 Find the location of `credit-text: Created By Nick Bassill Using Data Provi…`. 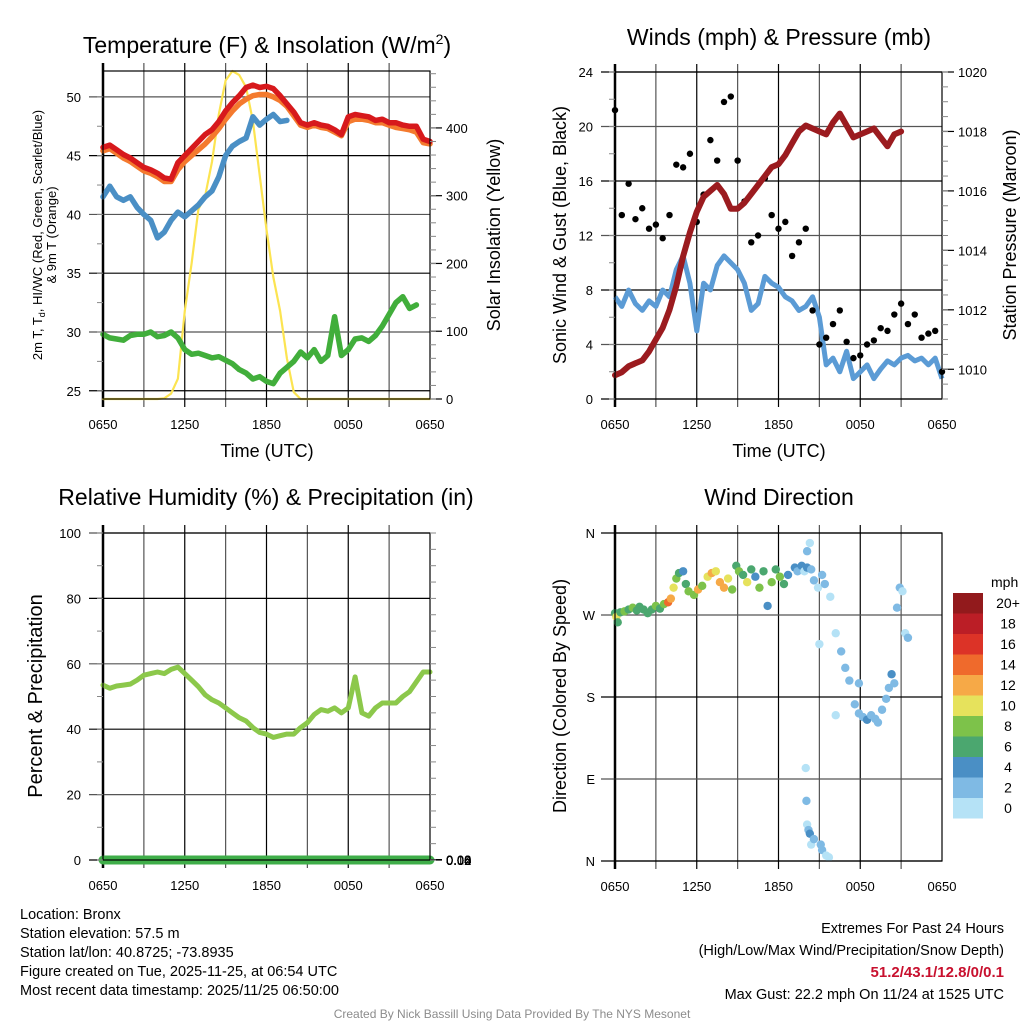

credit-text: Created By Nick Bassill Using Data Provi… is located at coordinates (512, 1014).